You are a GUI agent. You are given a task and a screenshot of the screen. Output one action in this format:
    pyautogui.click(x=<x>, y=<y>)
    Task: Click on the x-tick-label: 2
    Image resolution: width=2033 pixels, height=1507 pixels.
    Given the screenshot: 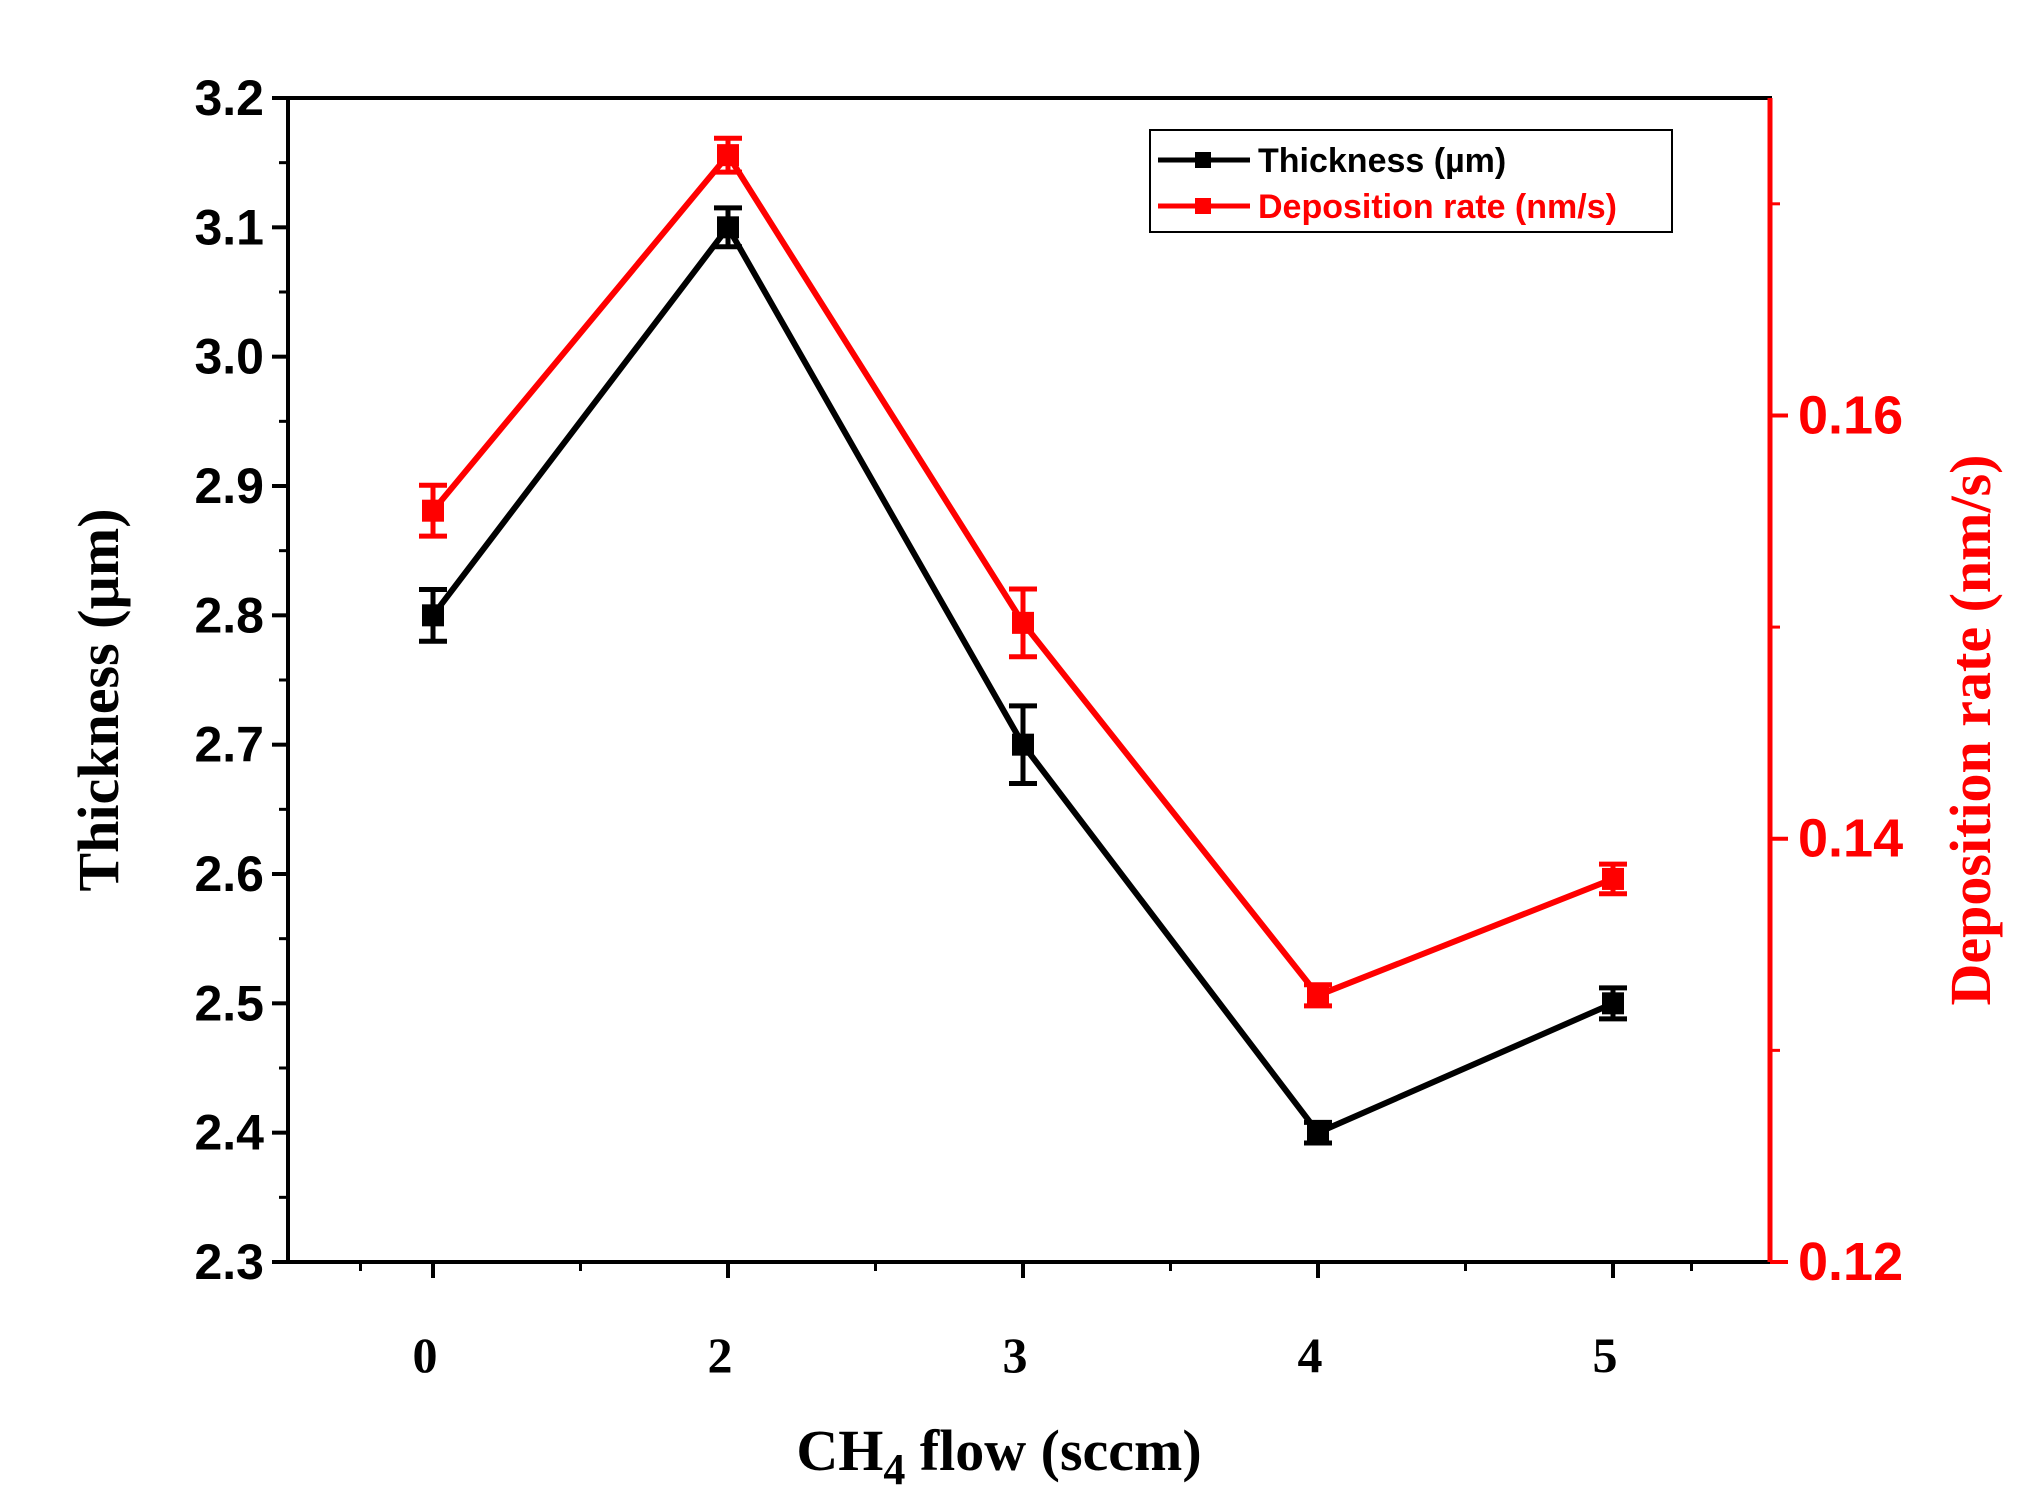 What is the action you would take?
    pyautogui.click(x=720, y=1355)
    